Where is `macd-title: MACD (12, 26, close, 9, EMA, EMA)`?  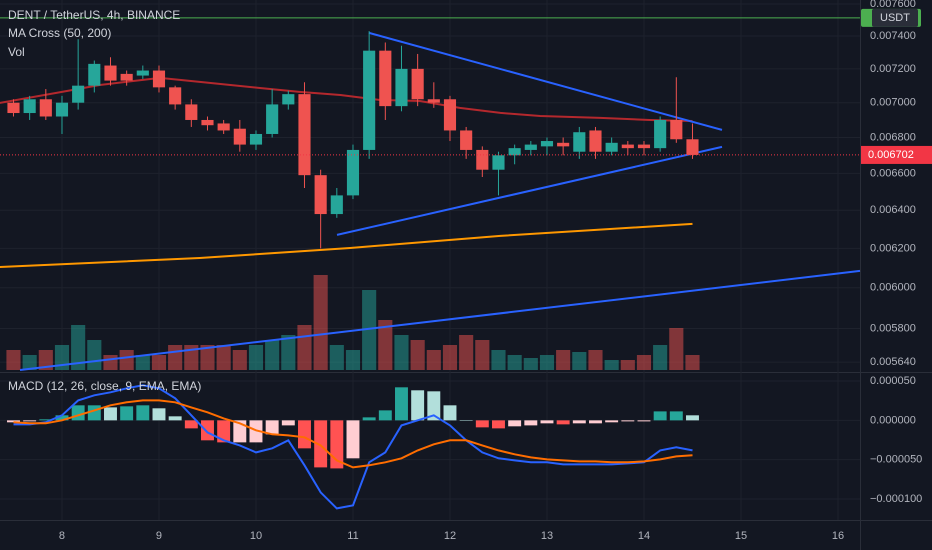
macd-title: MACD (12, 26, close, 9, EMA, EMA) is located at coordinates (104, 386).